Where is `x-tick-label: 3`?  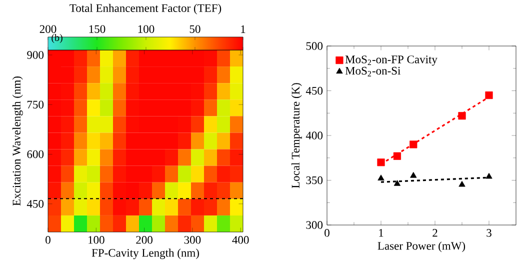
x-tick-label: 3 is located at coordinates (489, 233).